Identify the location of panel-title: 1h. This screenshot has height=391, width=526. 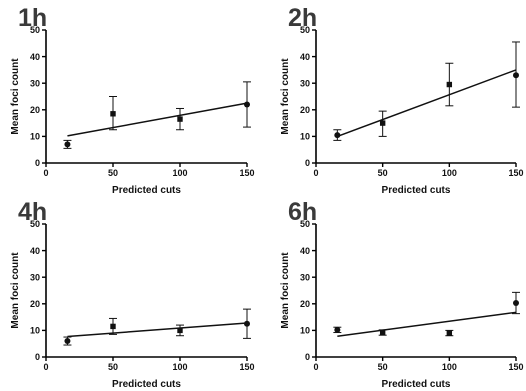
(32, 18).